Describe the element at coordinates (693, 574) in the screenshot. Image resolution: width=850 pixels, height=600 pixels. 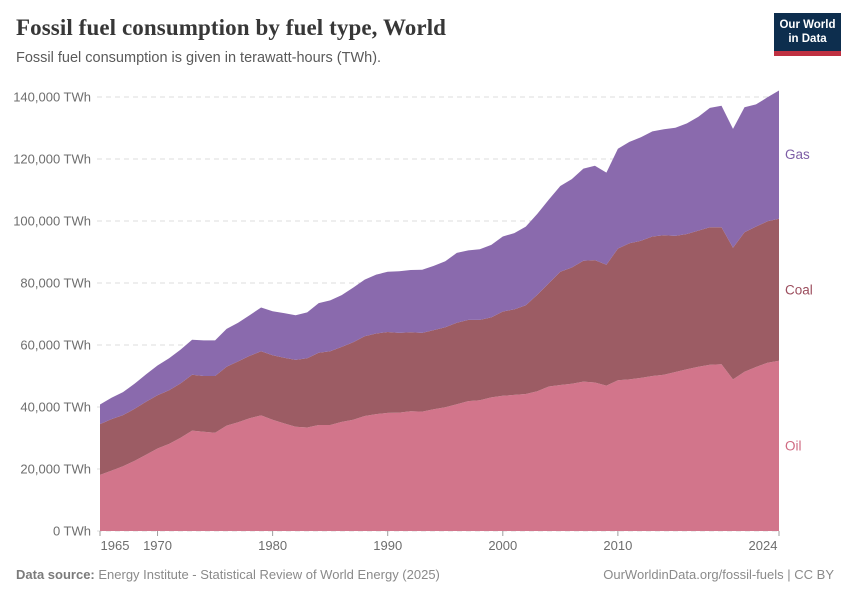
I see `owid-url-link: OurWorldinData.org/fossil-fuels` at that location.